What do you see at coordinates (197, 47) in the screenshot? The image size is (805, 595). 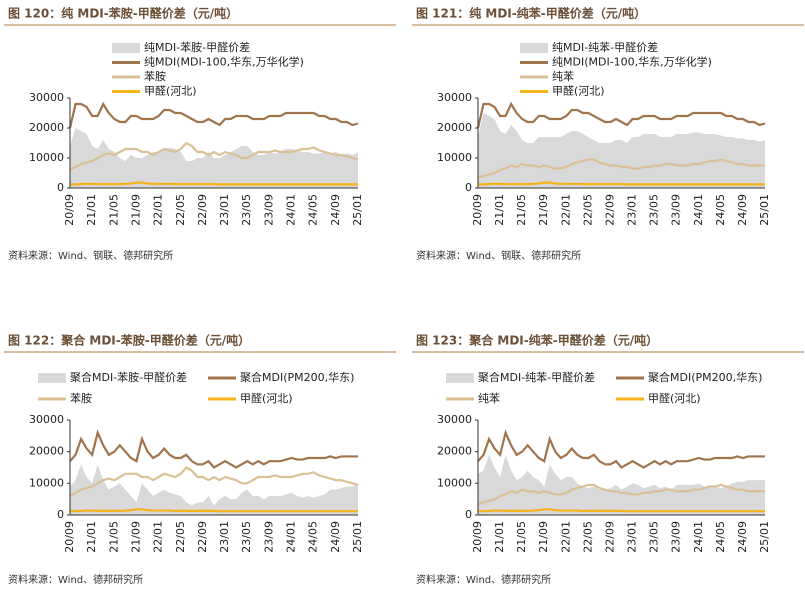 I see `legend-label: 纯MDI-苯胺-甲醛价差` at bounding box center [197, 47].